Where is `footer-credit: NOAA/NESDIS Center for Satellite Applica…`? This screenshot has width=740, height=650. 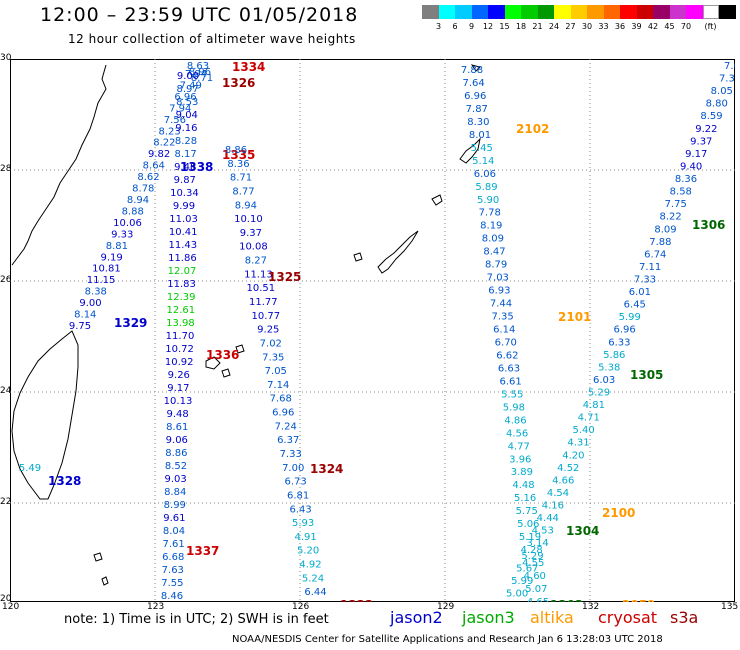 footer-credit: NOAA/NESDIS Center for Satellite Applica… is located at coordinates (447, 639).